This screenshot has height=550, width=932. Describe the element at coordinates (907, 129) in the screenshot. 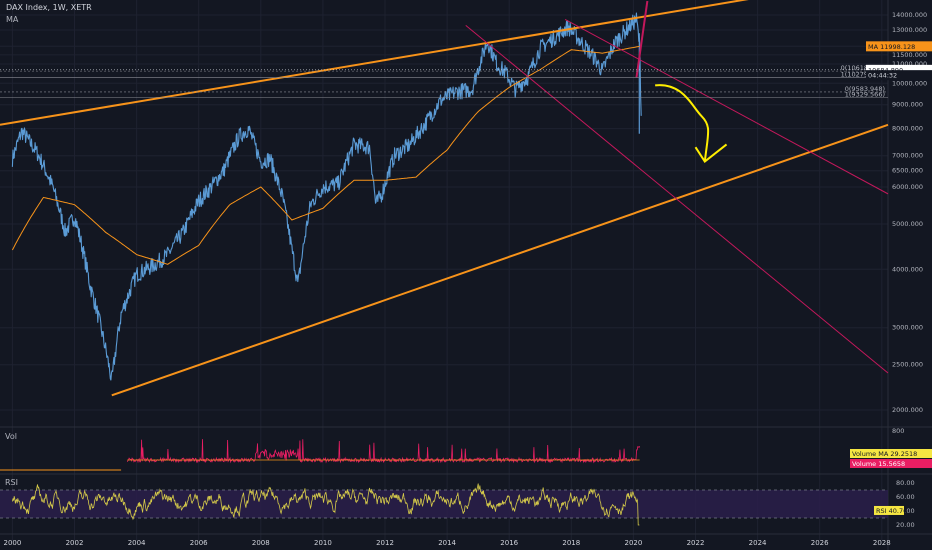

I see `y-tick-label: 8000.000` at that location.